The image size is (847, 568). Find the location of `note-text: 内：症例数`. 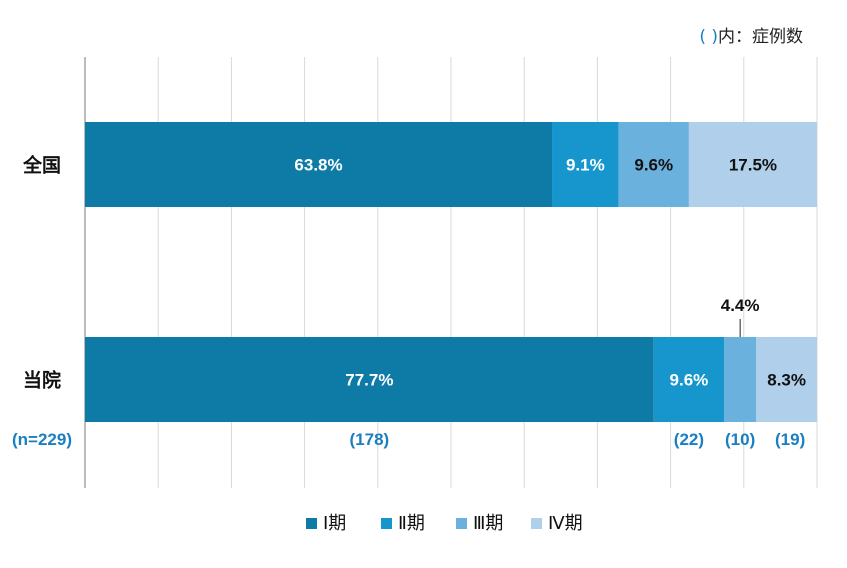

note-text: 内：症例数 is located at coordinates (760, 37).